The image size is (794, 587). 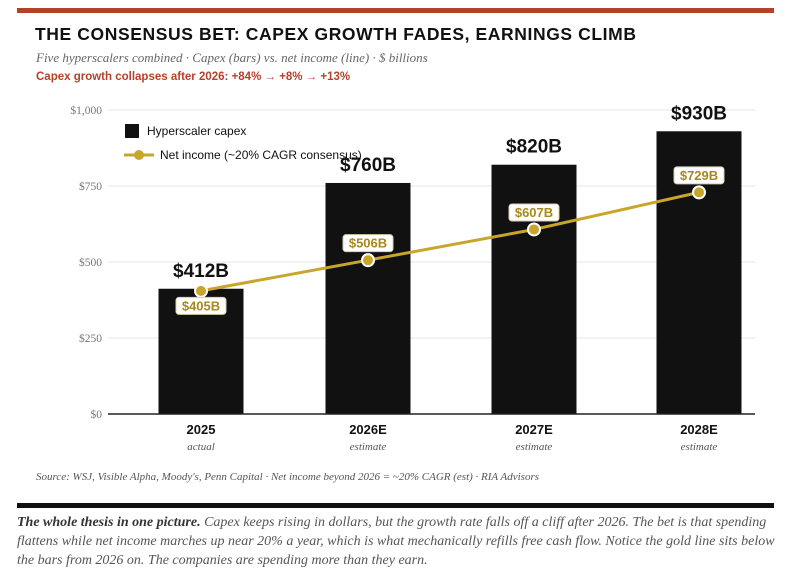 I want to click on y-tick-label: $0, so click(x=97, y=414).